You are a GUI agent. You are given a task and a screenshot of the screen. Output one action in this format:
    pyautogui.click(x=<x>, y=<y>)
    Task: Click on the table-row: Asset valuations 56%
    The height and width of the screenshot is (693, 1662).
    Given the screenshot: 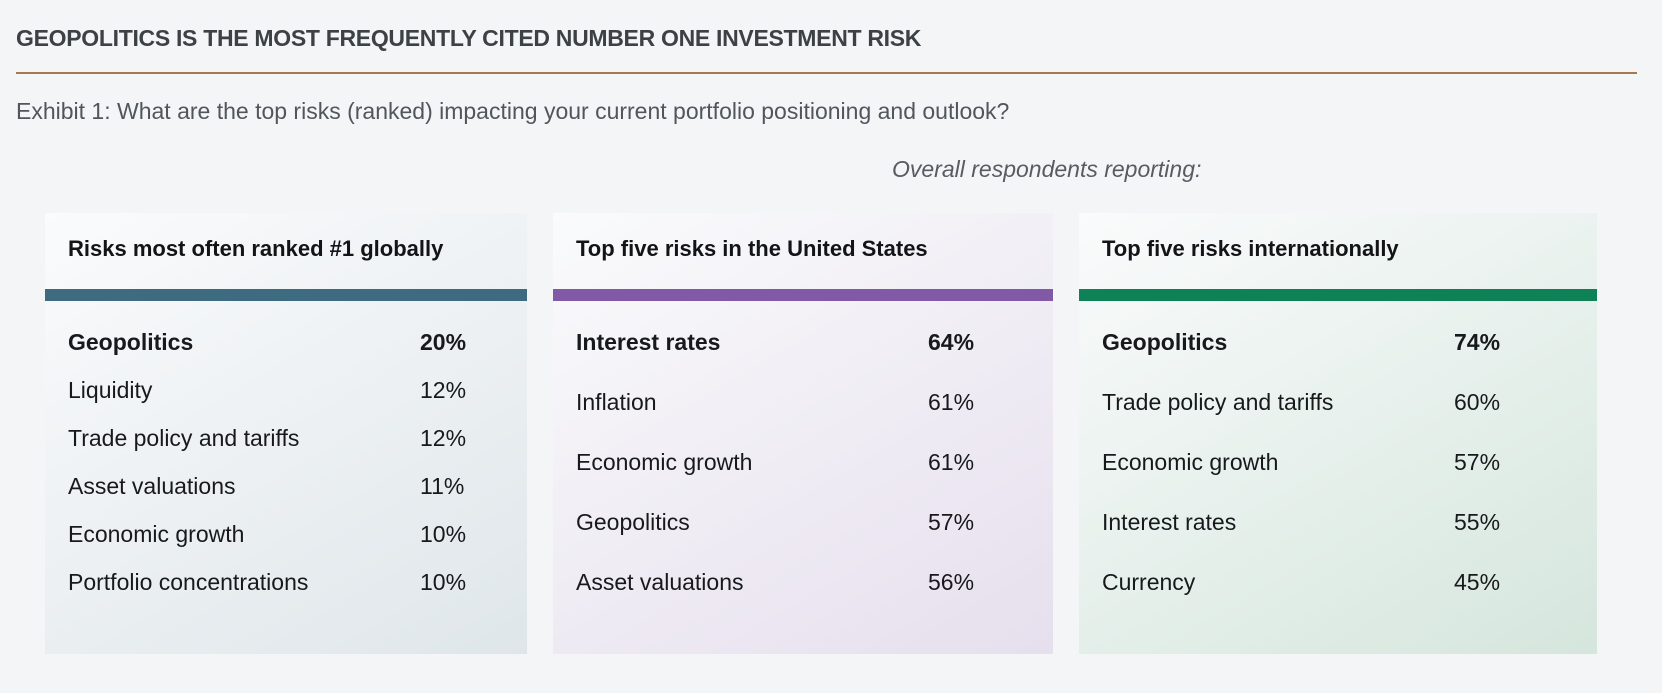 What is the action you would take?
    pyautogui.click(x=803, y=599)
    